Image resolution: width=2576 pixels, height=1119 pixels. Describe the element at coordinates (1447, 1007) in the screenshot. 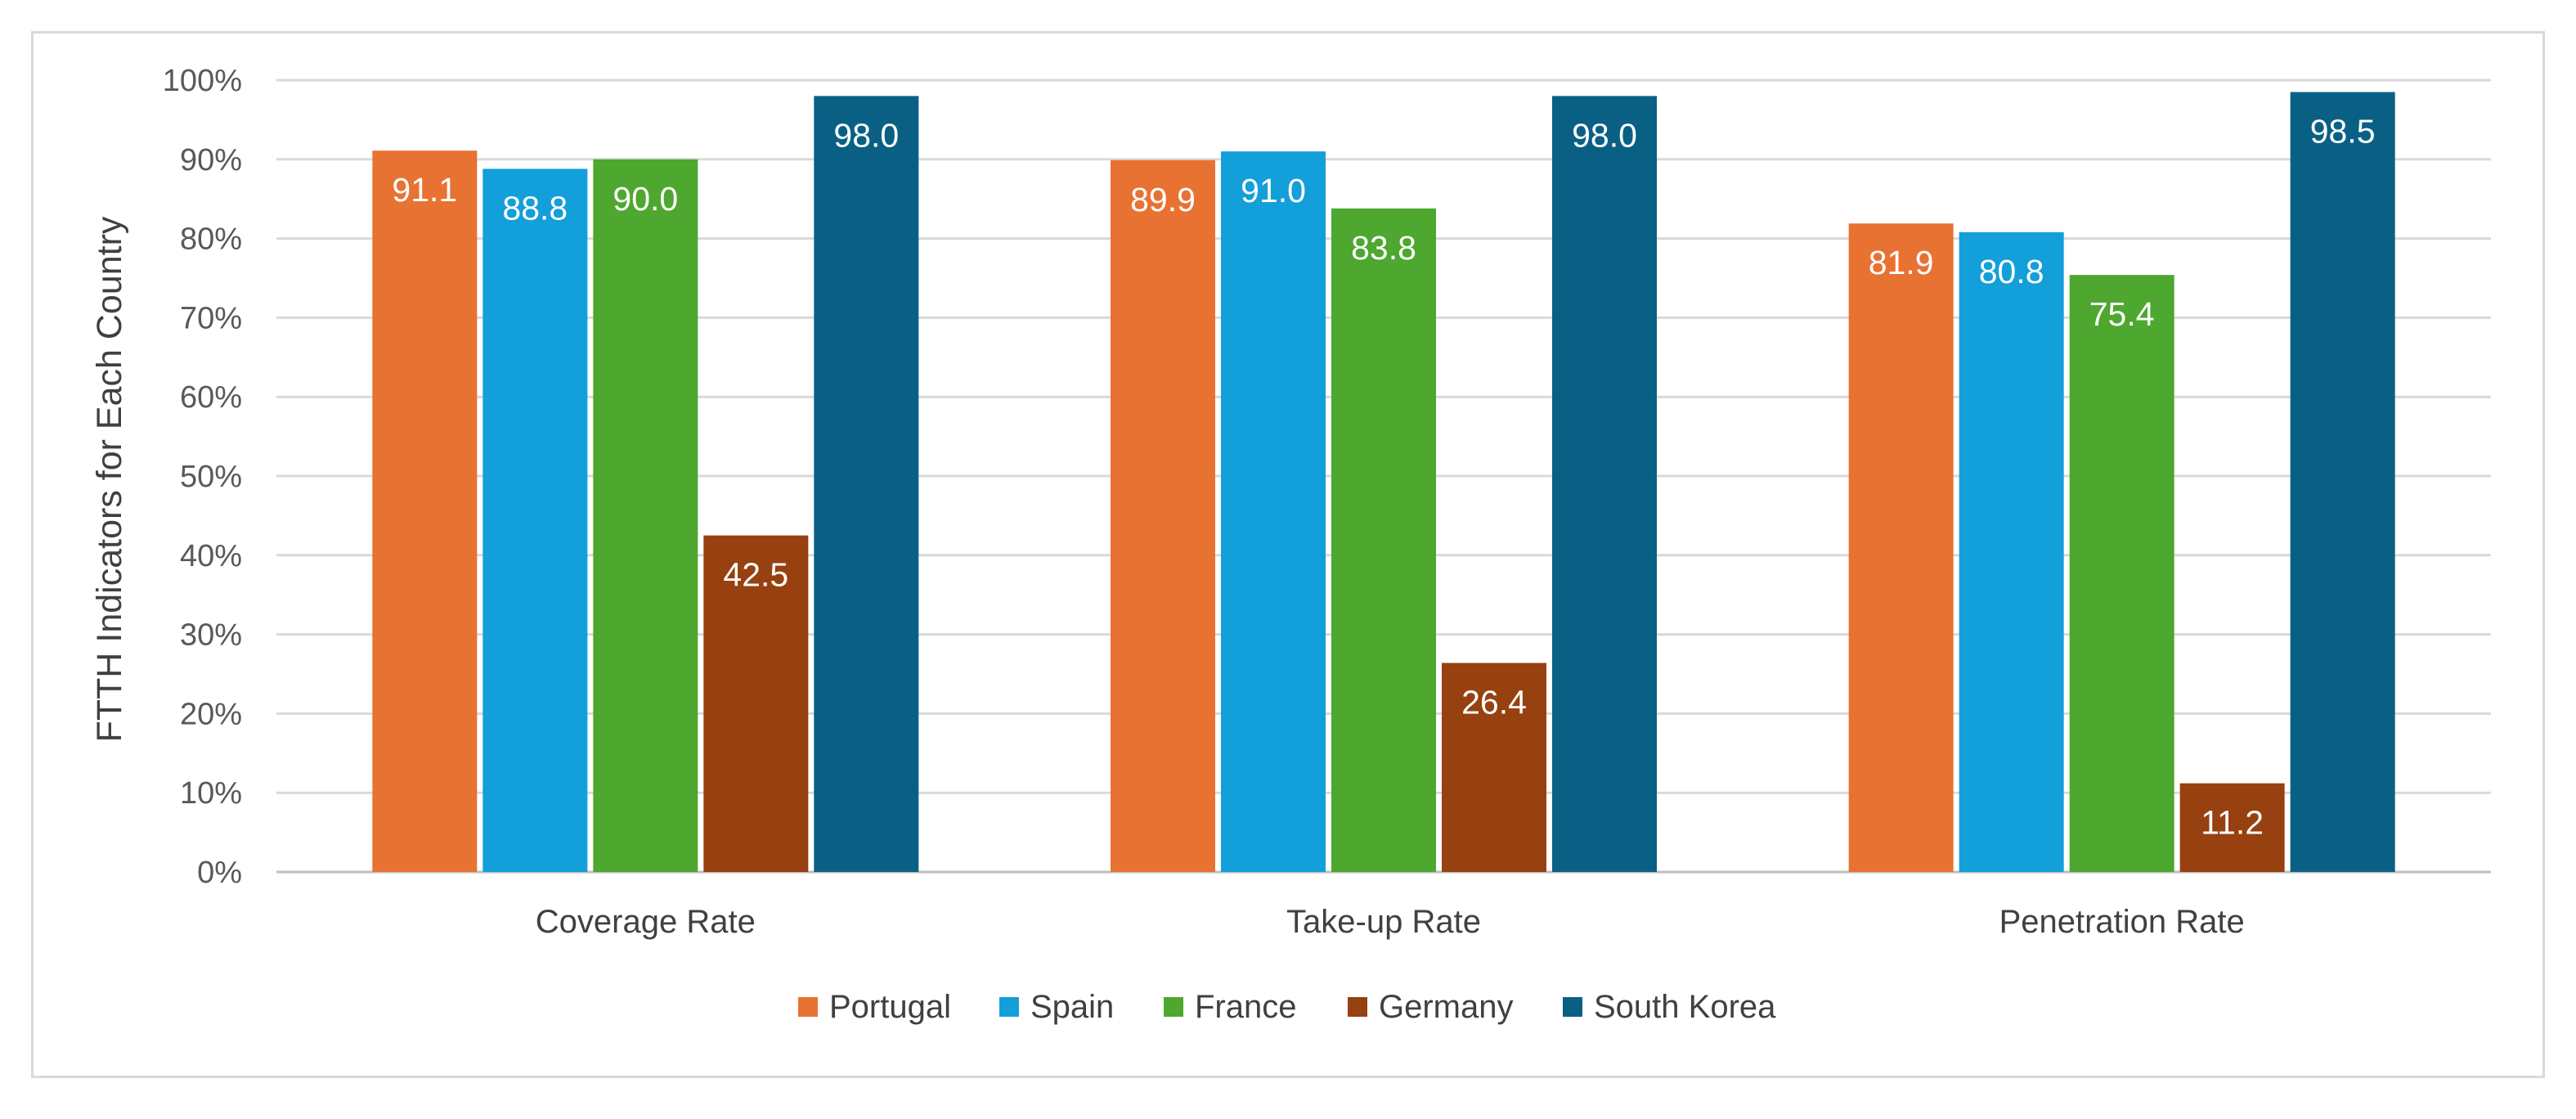

I see `legend-label: Germany` at that location.